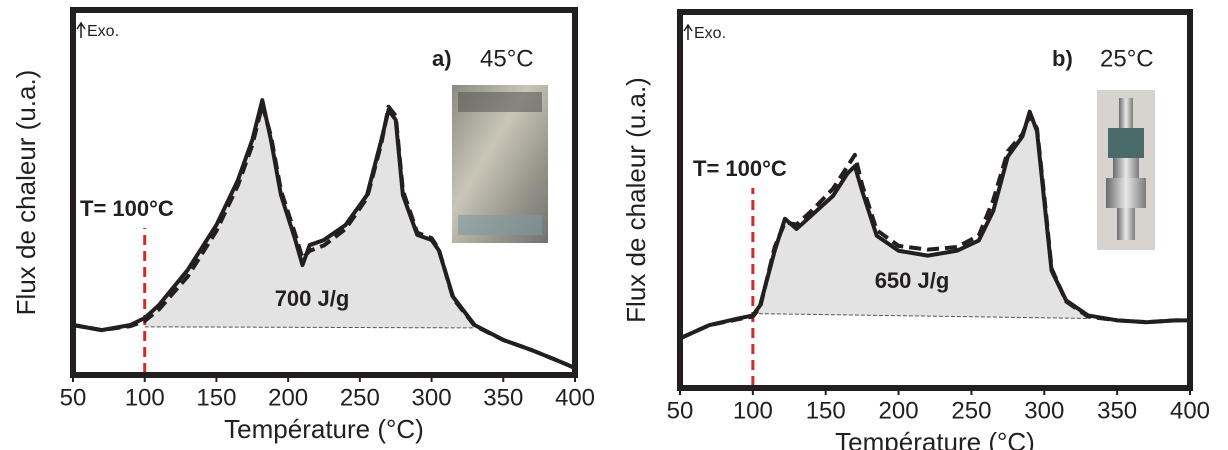  I want to click on panel-label: b), so click(1062, 58).